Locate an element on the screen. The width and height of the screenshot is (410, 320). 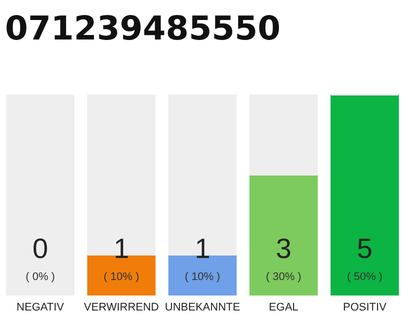
annotation: 5 is located at coordinates (364, 248).